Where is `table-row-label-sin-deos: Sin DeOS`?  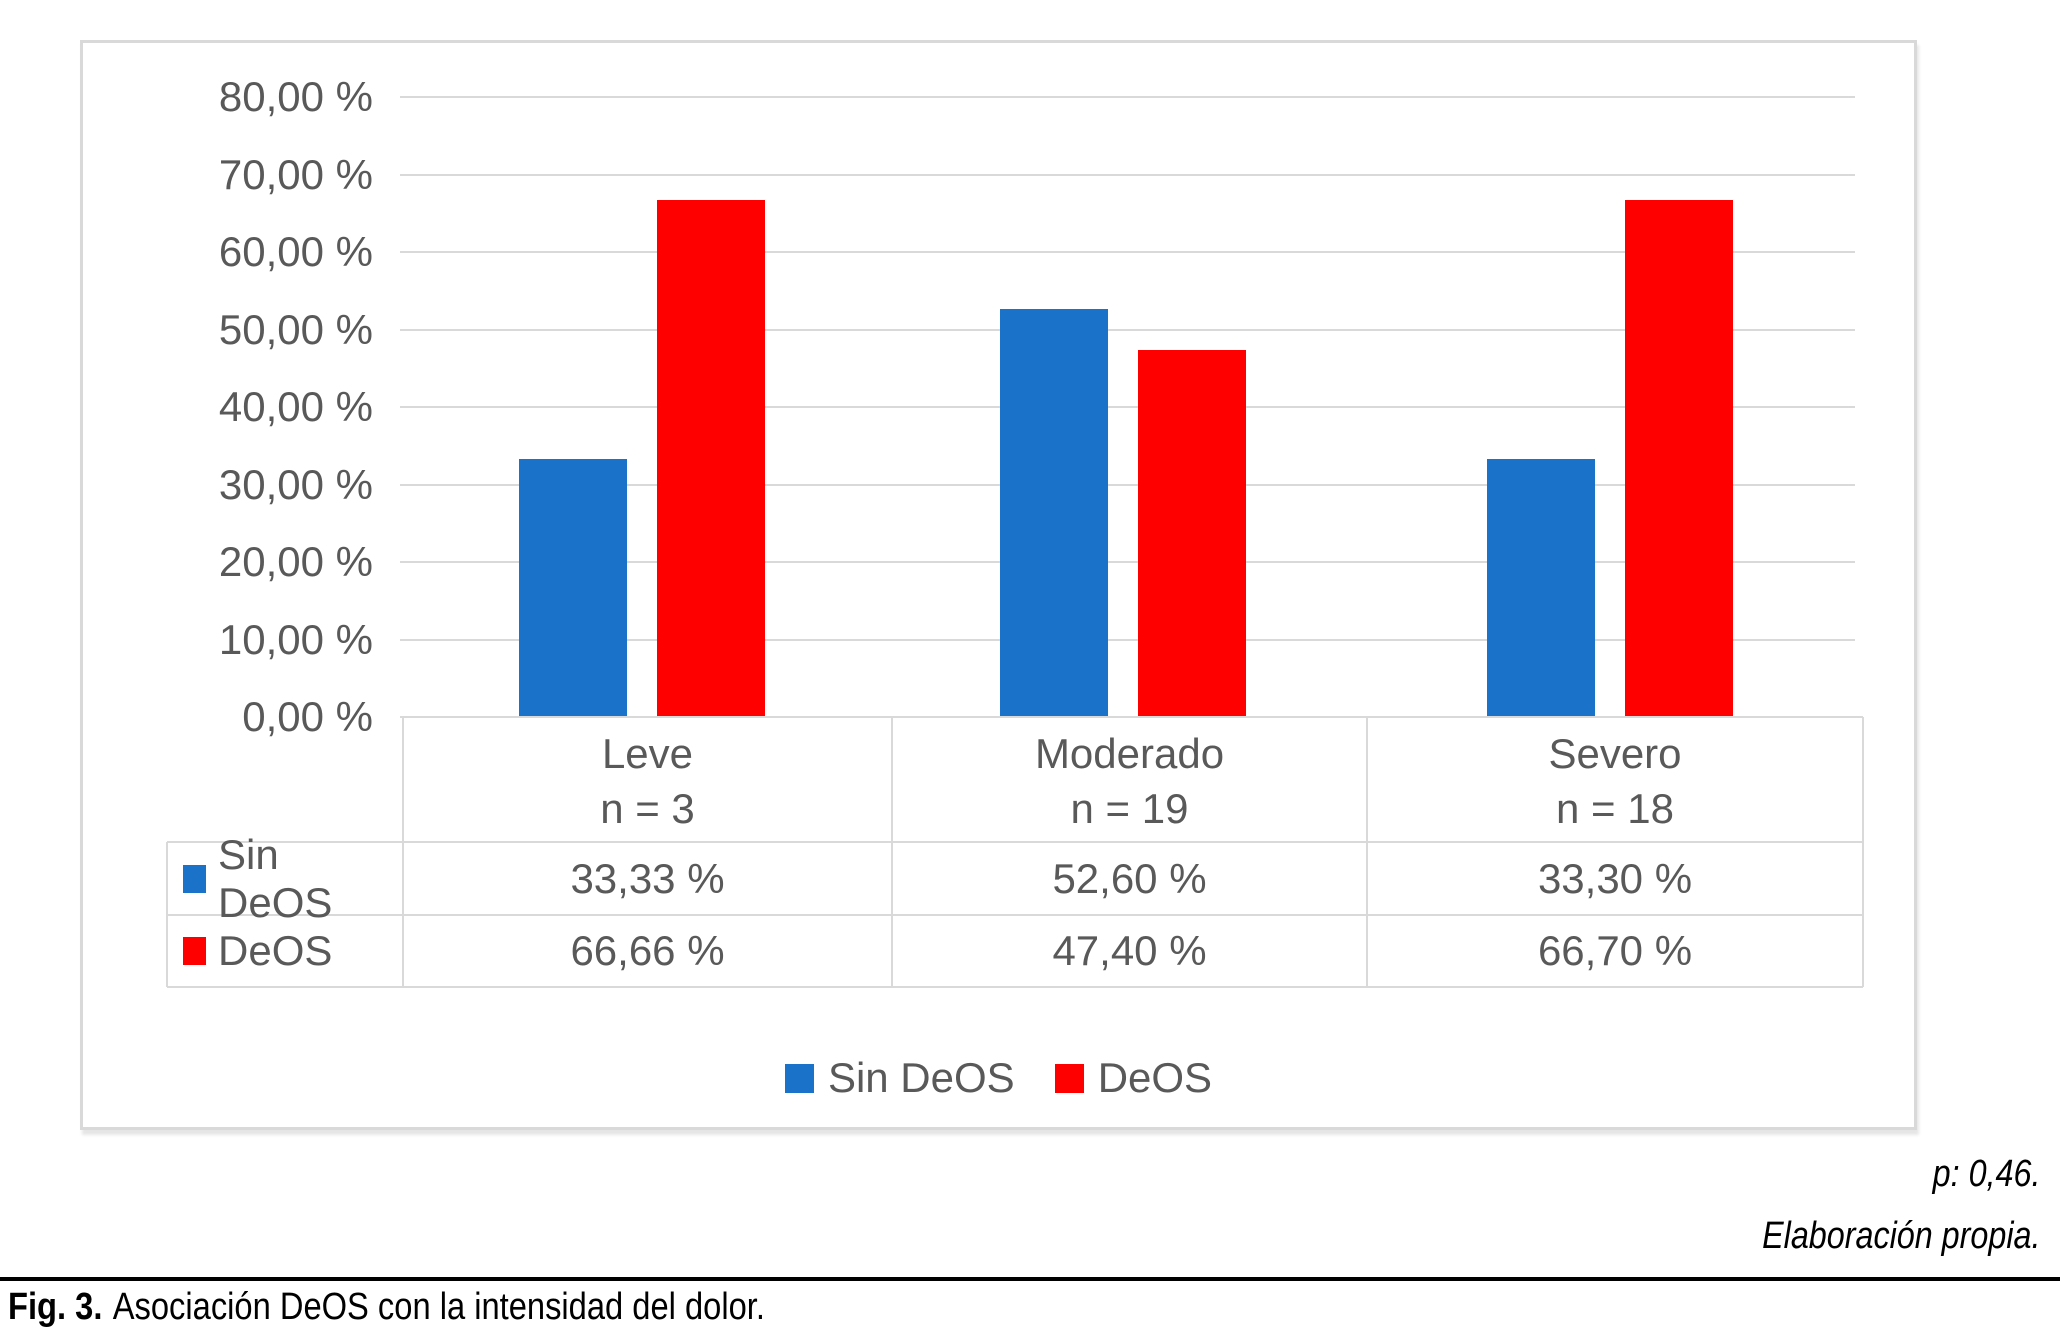
table-row-label-sin-deos: Sin DeOS is located at coordinates (285, 878).